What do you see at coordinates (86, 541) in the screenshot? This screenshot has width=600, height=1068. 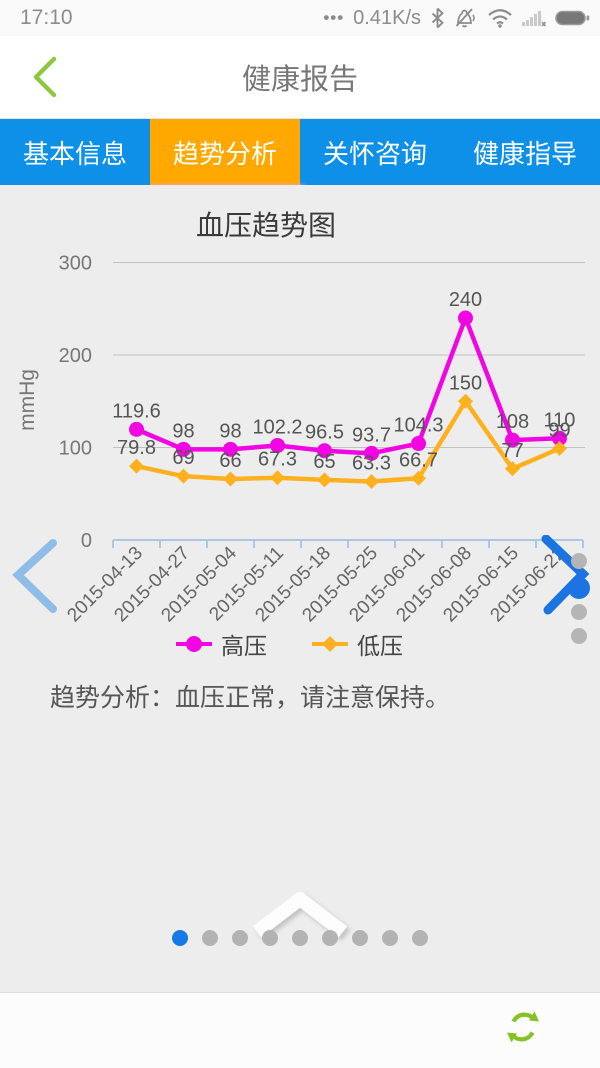 I see `y-tick-label: 0` at bounding box center [86, 541].